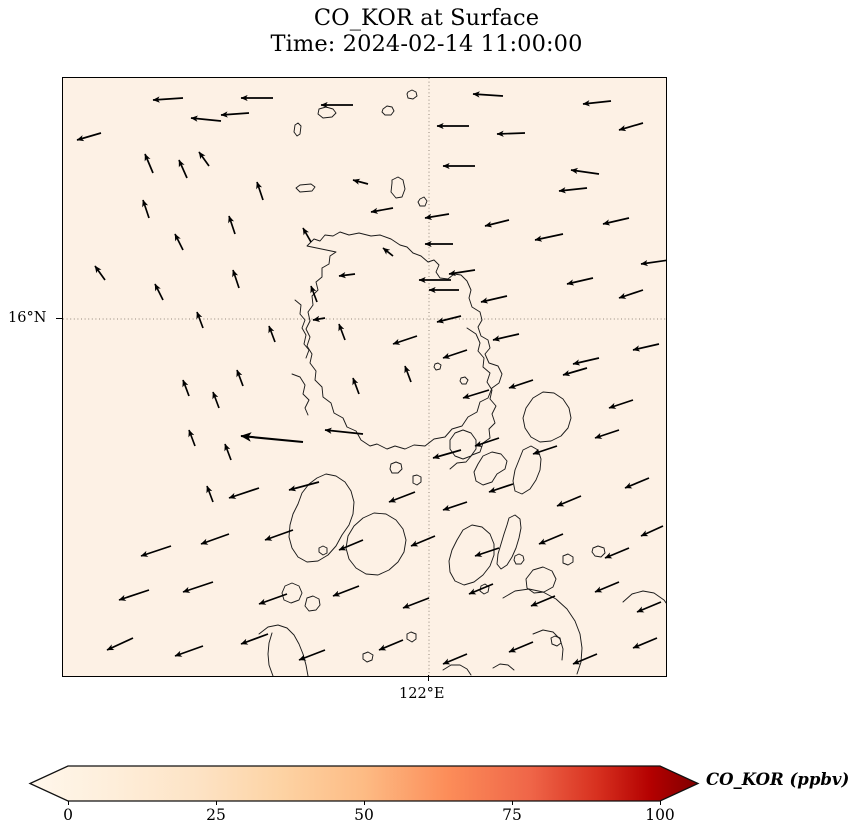  What do you see at coordinates (471, 555) in the screenshot?
I see `coastline-negros` at bounding box center [471, 555].